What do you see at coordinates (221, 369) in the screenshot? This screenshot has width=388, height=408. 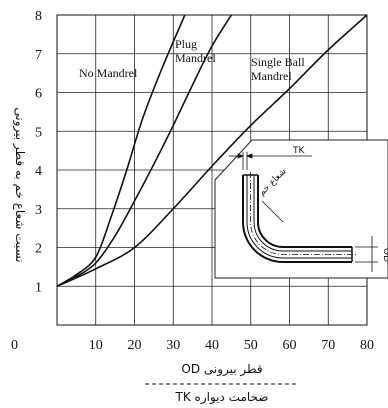 I see `x-axis-title-top: قطر بیرونی OD` at bounding box center [221, 369].